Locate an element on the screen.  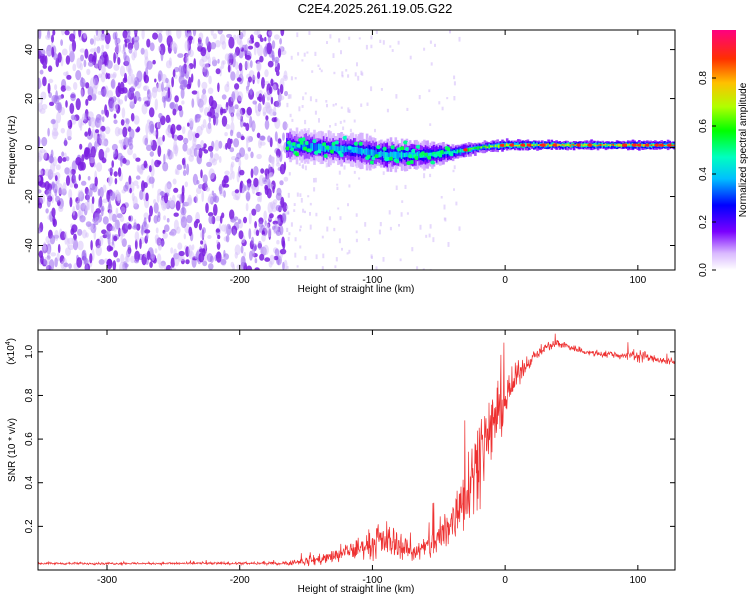
y-tick-label: 0.4 is located at coordinates (29, 482).